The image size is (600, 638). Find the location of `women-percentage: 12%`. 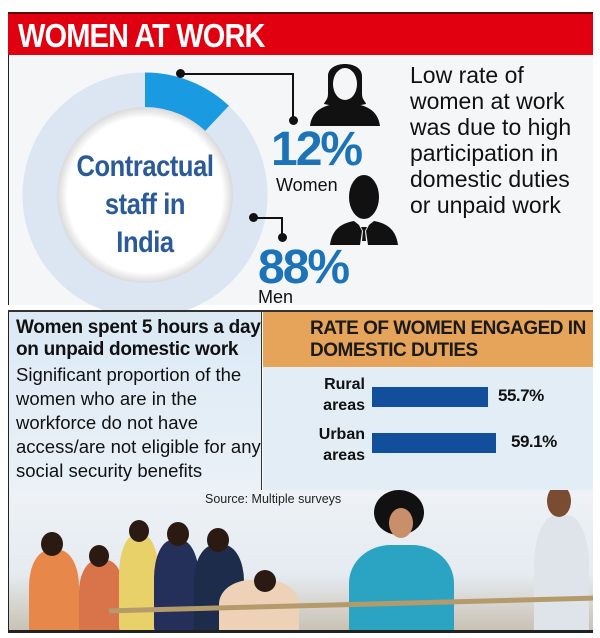

women-percentage: 12% is located at coordinates (317, 149).